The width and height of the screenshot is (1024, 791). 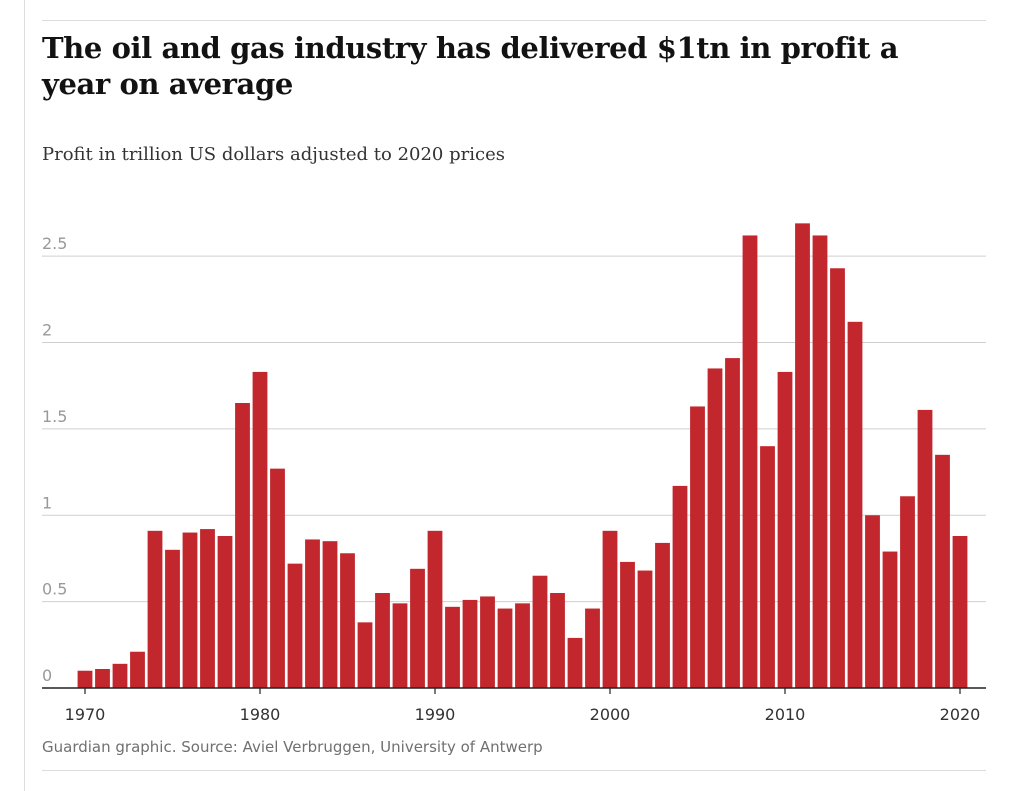 What do you see at coordinates (365, 655) in the screenshot?
I see `bar-1986` at bounding box center [365, 655].